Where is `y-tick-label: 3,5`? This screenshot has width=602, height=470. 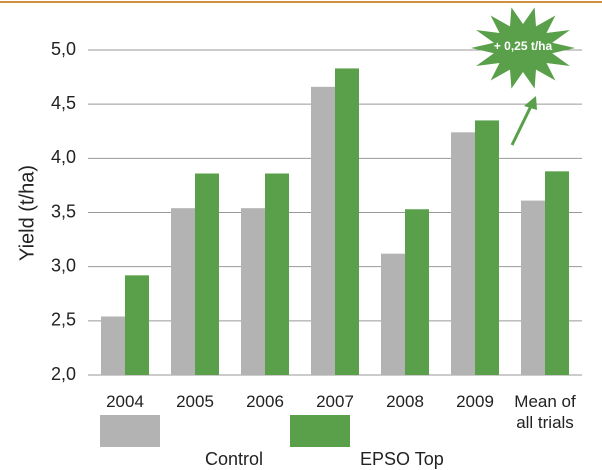 y-tick-label: 3,5 is located at coordinates (63, 211).